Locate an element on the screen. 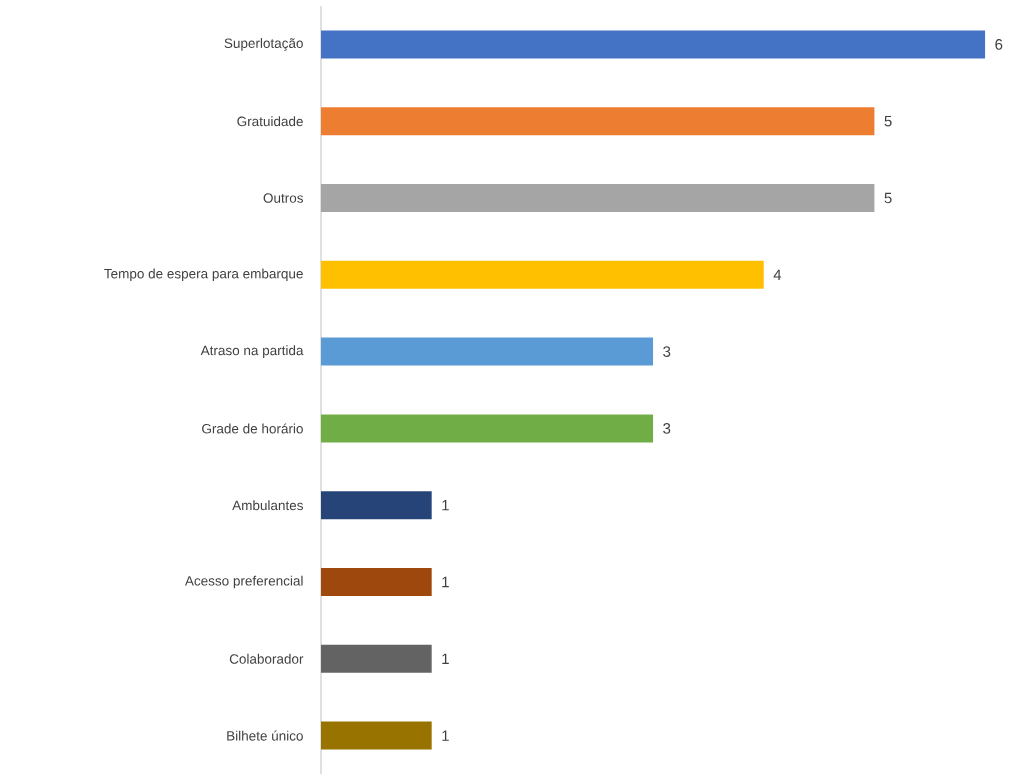 This screenshot has height=780, width=1019. y-tick-label: Colaborador is located at coordinates (266, 658).